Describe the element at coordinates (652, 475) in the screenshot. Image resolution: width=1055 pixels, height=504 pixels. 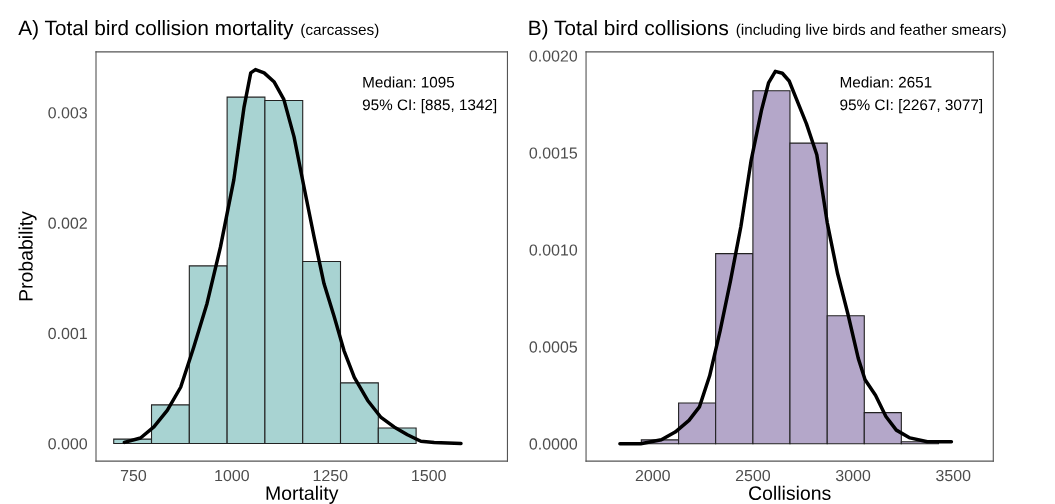
I see `x-tick-label: 2000` at that location.